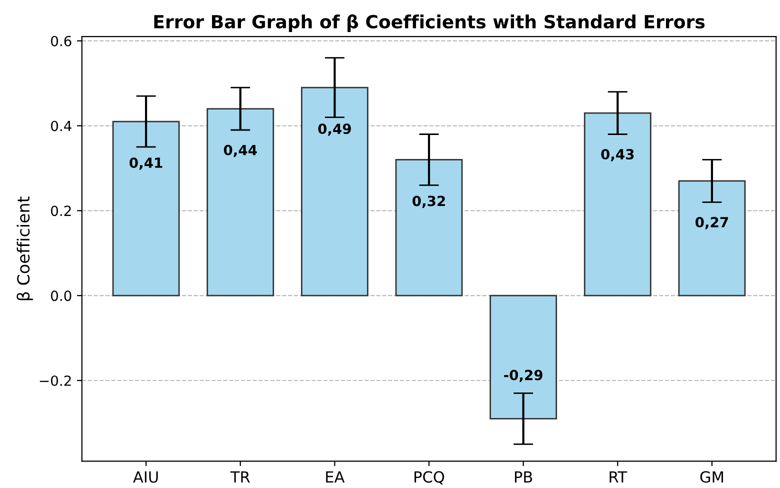 This screenshot has height=488, width=780. I want to click on y-tick-label: 0.6, so click(61, 41).